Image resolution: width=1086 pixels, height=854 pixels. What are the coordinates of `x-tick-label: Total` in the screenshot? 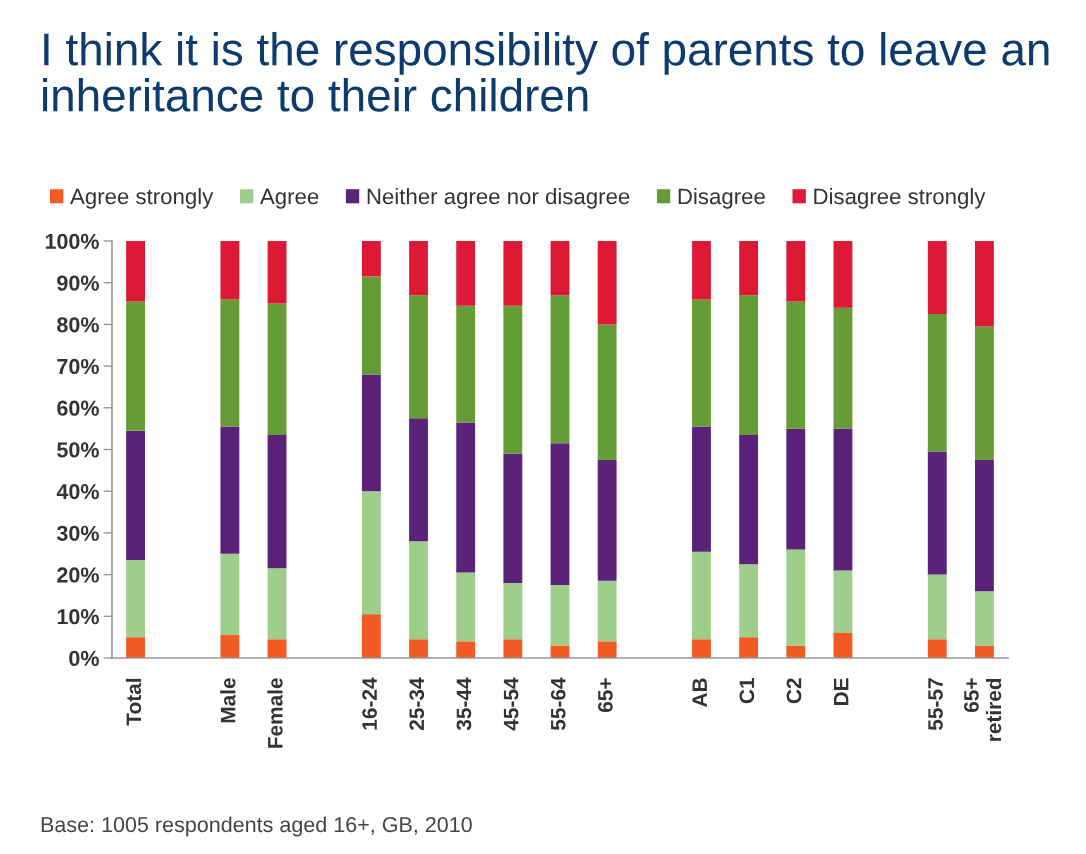 It's located at (133, 702).